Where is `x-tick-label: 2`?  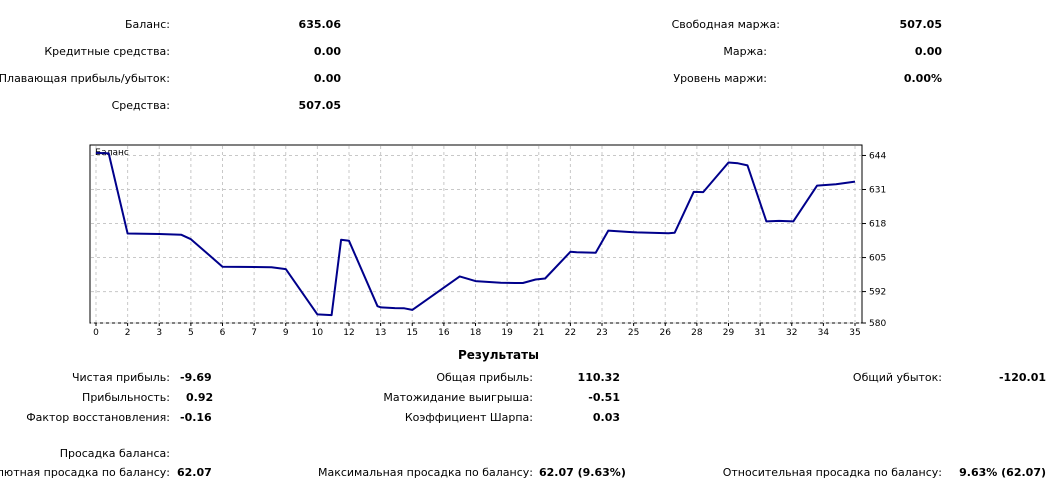
x-tick-label: 2 is located at coordinates (128, 333).